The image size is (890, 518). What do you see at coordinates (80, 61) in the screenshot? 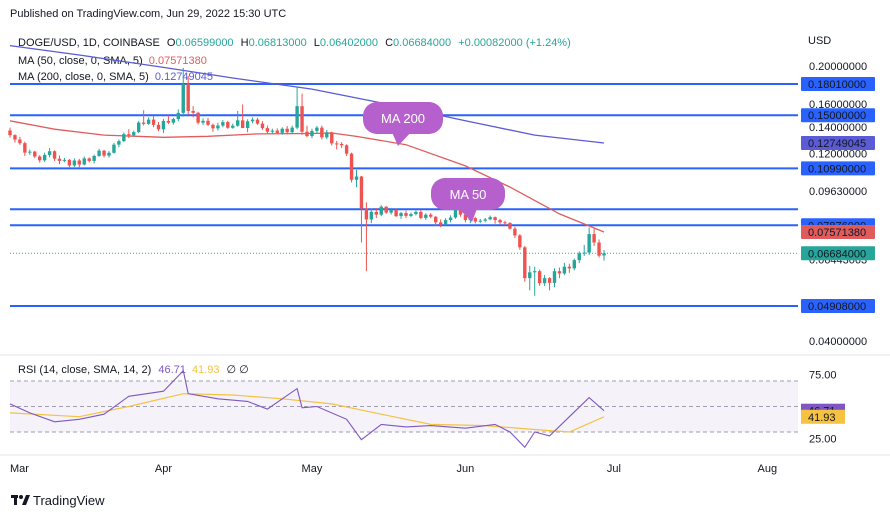
I see `ma50-legend-label: MA (50, close, 0, SMA, 5)` at bounding box center [80, 61].